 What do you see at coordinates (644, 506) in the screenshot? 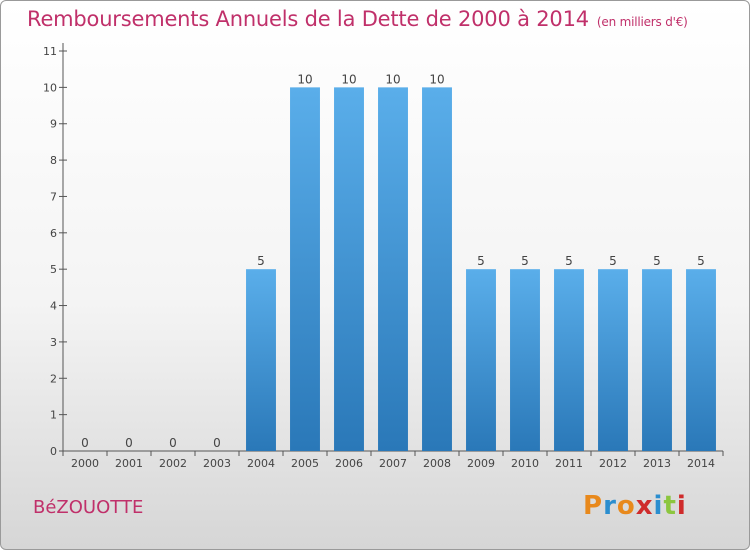
I see `logo-letter: x` at bounding box center [644, 506].